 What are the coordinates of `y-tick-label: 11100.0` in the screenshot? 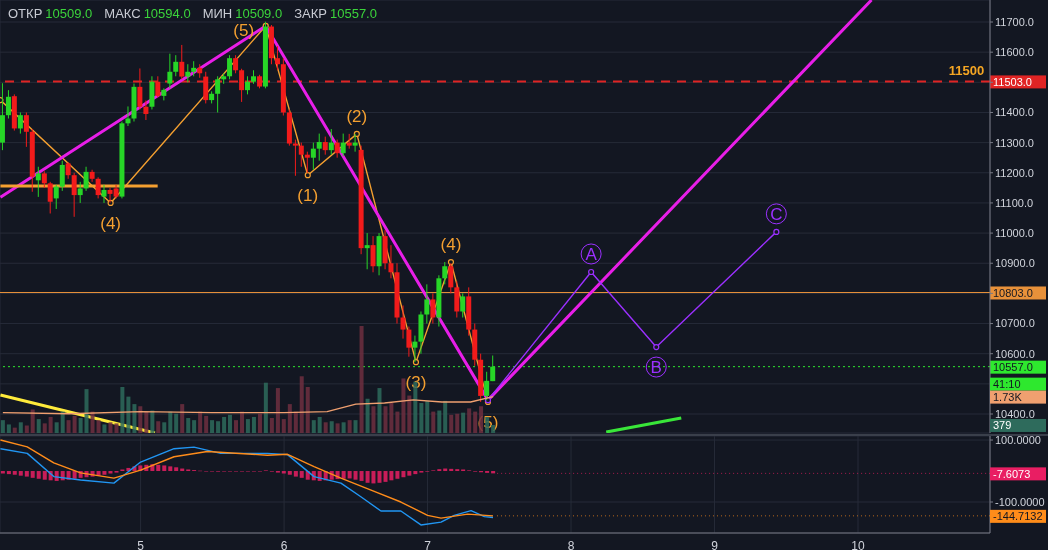 It's located at (1014, 202).